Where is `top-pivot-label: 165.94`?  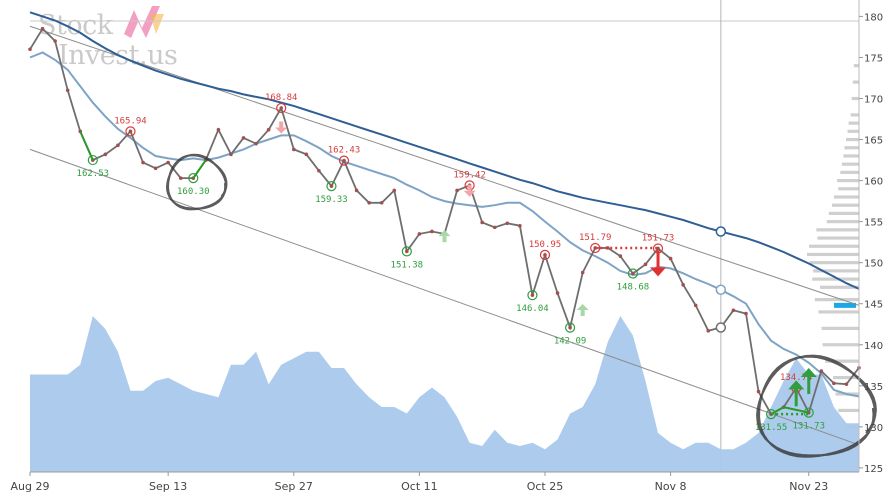 top-pivot-label: 165.94 is located at coordinates (130, 121).